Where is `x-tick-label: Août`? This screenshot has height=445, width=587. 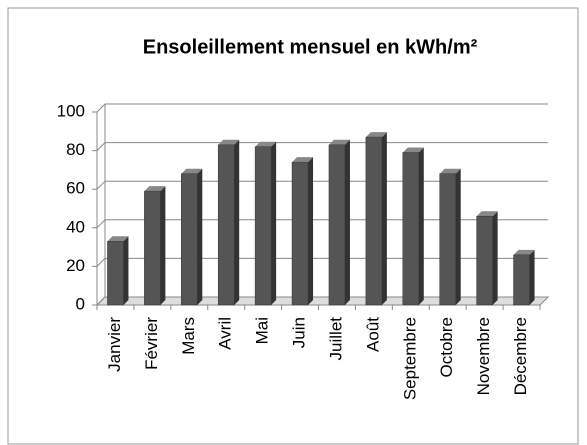 x-tick-label: Août is located at coordinates (372, 334).